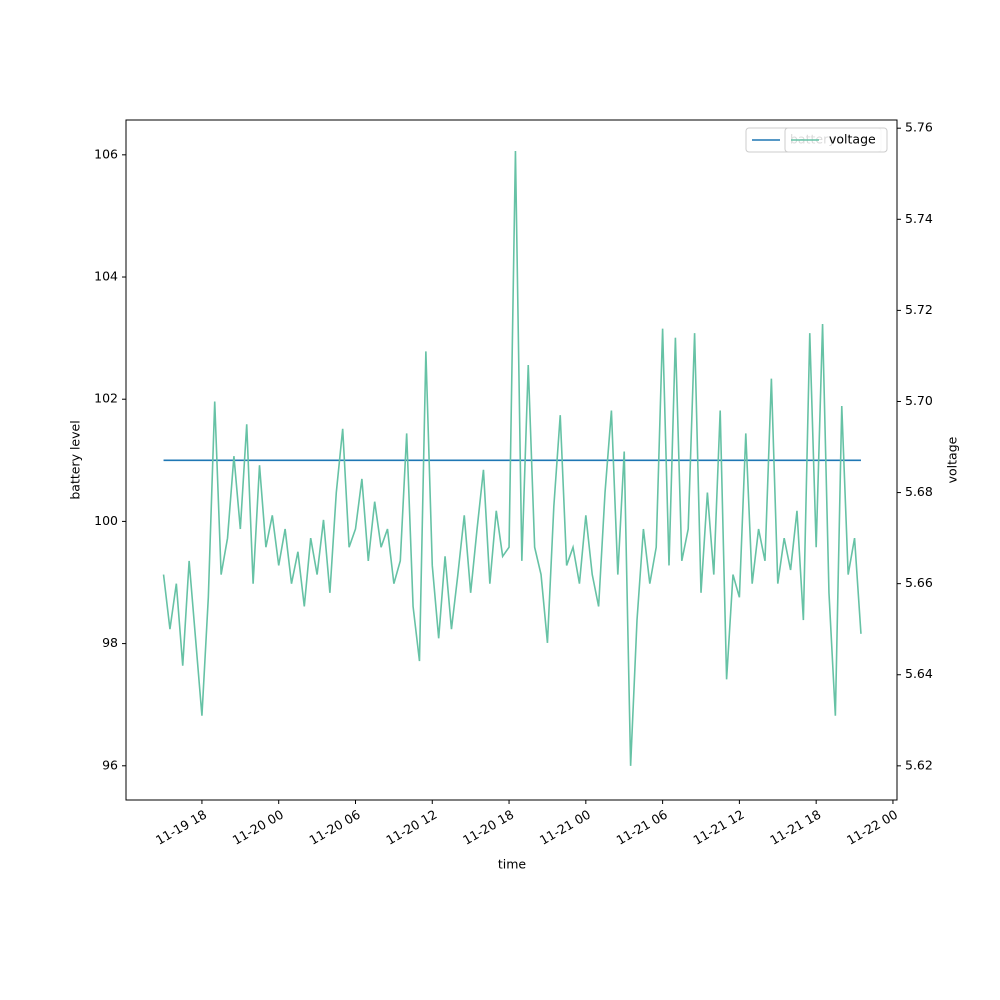  I want to click on x-tick-label: 11-21 06, so click(642, 827).